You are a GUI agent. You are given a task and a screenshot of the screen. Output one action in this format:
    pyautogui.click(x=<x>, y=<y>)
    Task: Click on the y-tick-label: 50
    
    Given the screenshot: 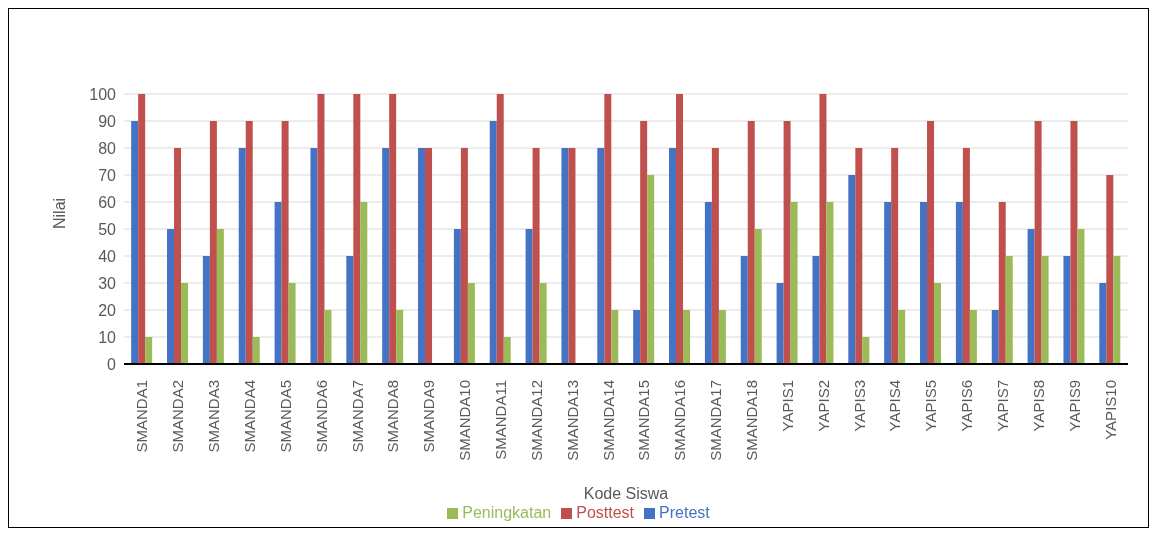 What is the action you would take?
    pyautogui.click(x=107, y=229)
    